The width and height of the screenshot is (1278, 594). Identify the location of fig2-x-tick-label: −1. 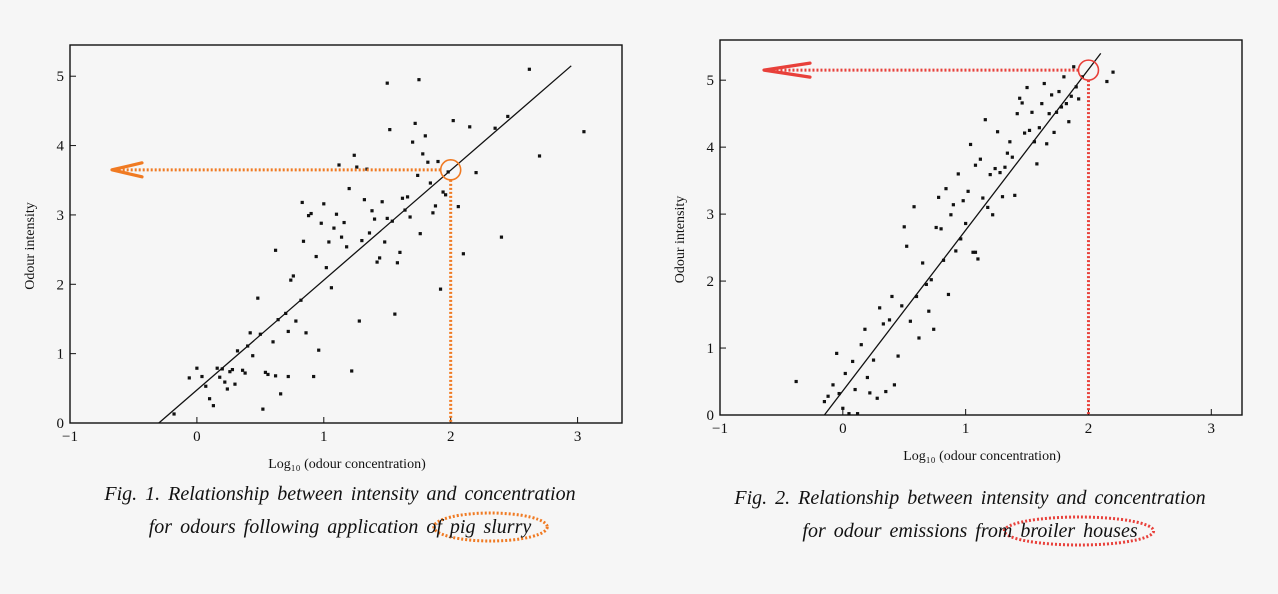
(720, 429).